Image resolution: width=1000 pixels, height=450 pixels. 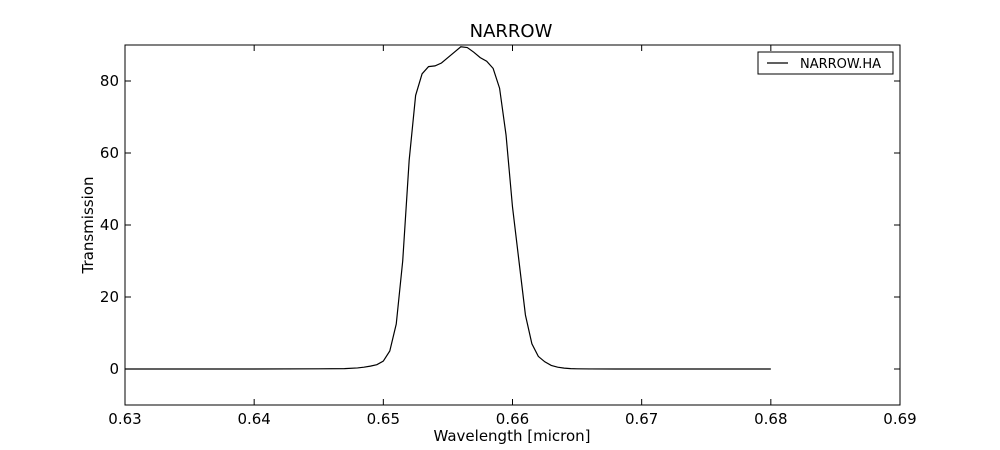 I want to click on legend: NARROW.HA, so click(x=825, y=63).